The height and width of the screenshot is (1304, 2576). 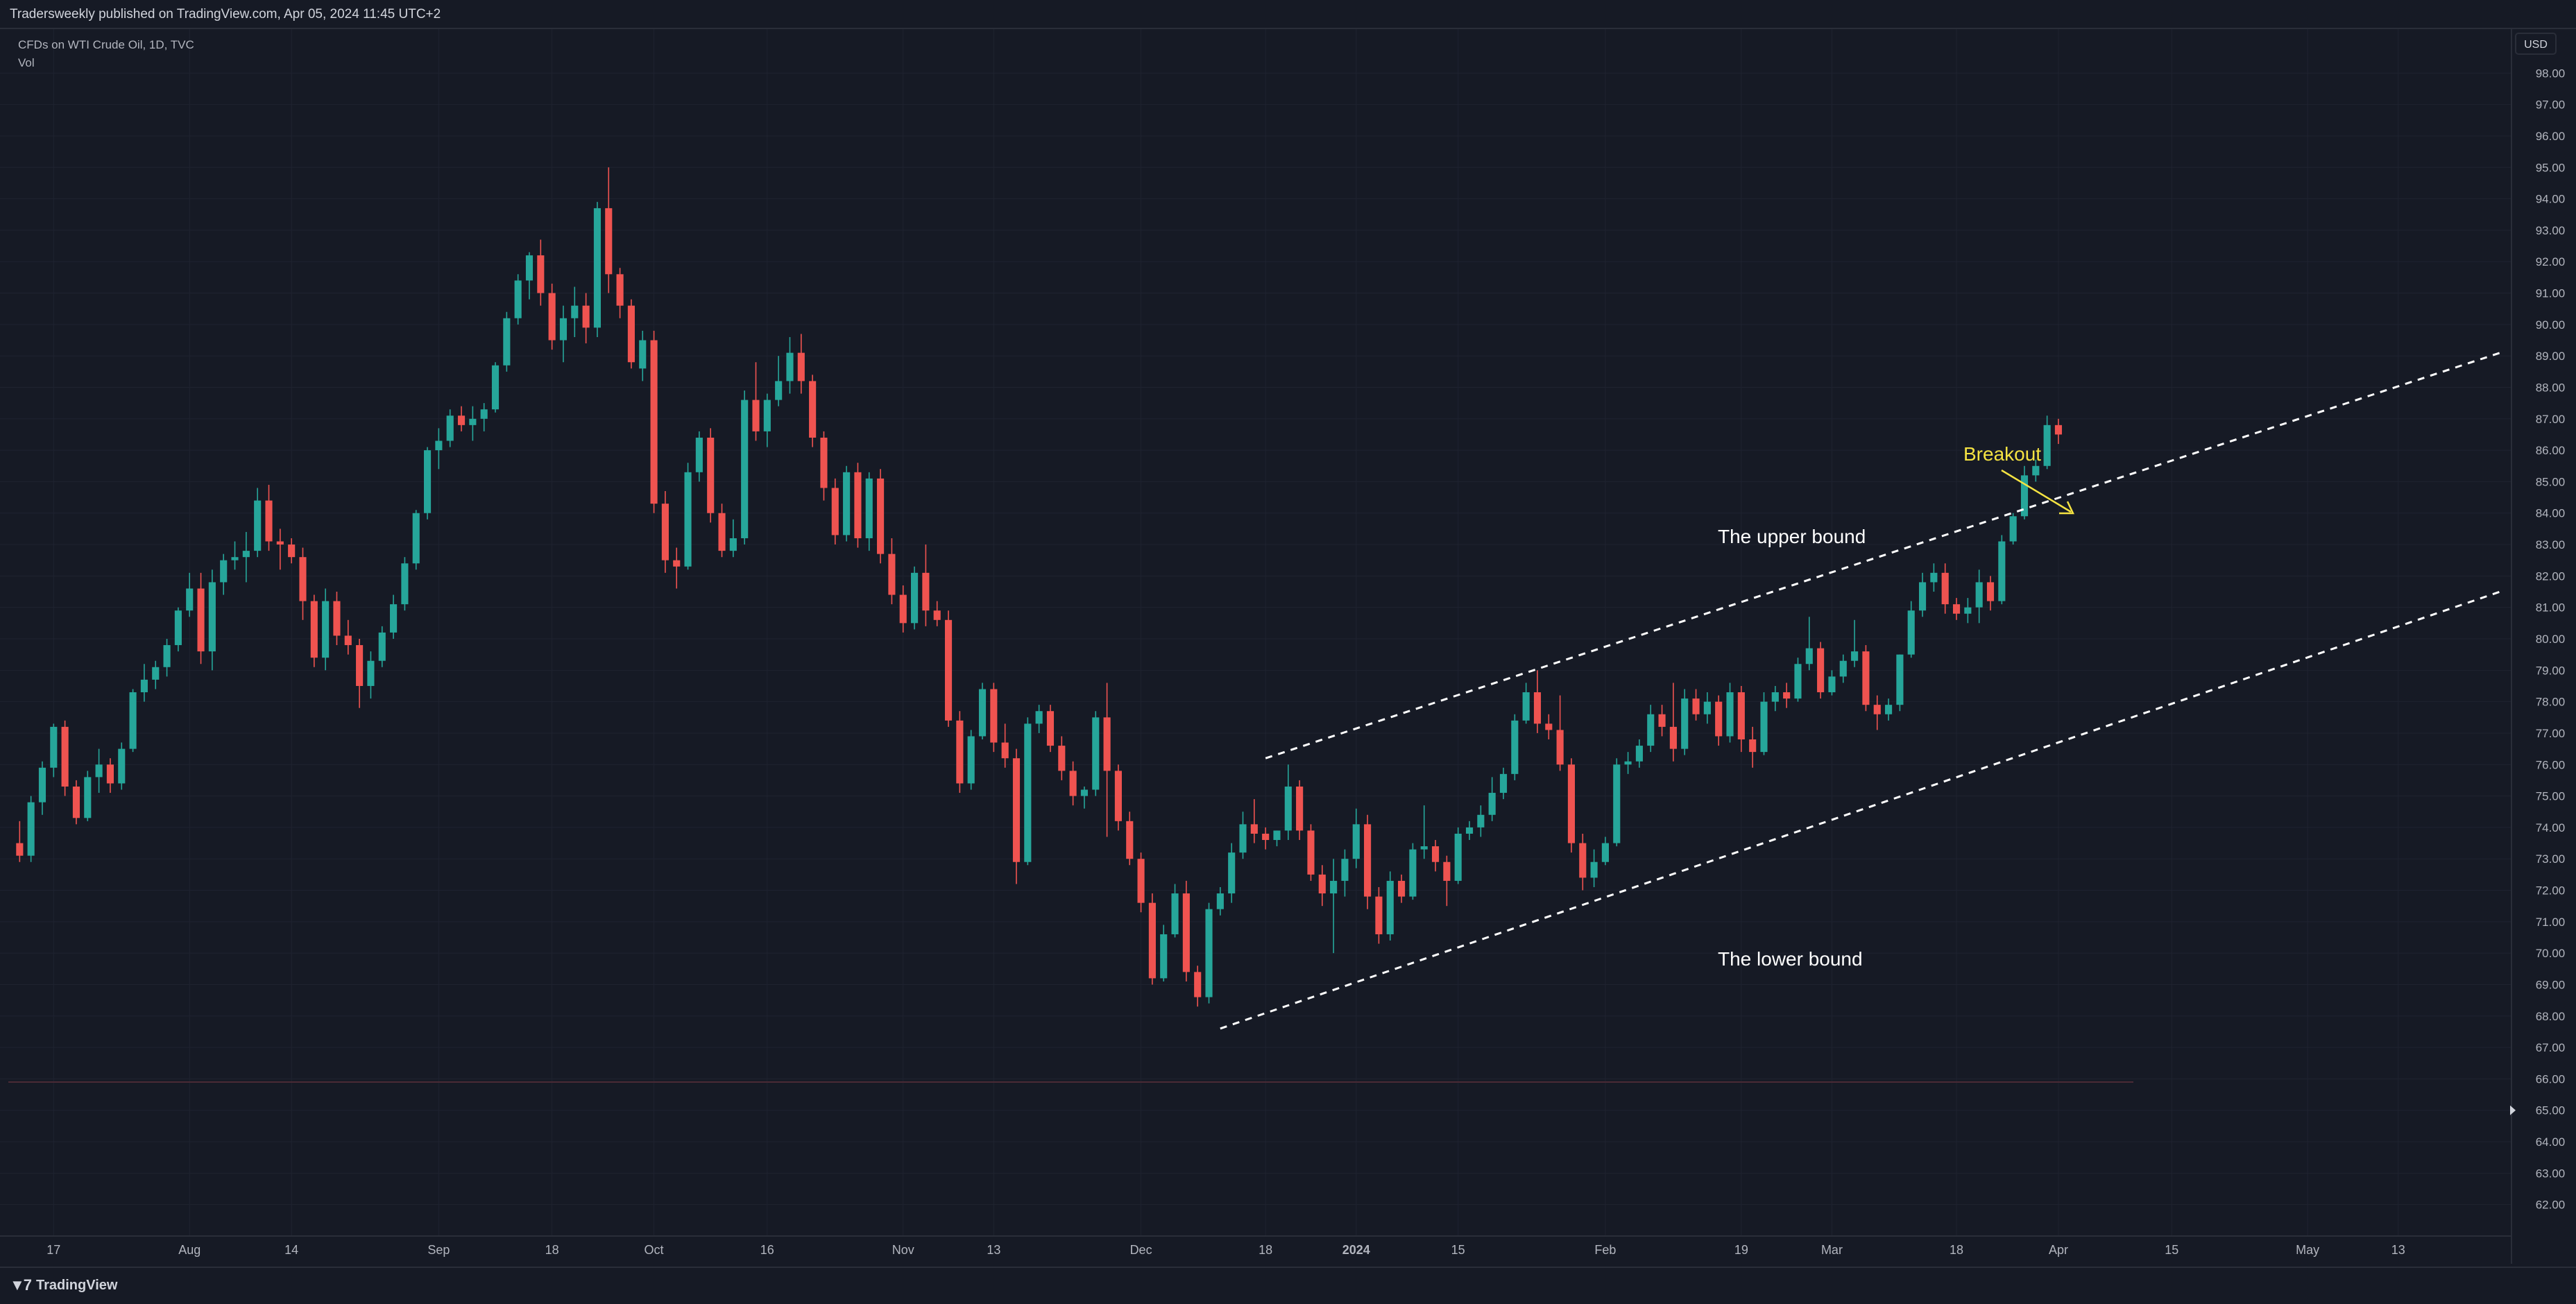 I want to click on price-tick-label: 71.00, so click(x=2551, y=922).